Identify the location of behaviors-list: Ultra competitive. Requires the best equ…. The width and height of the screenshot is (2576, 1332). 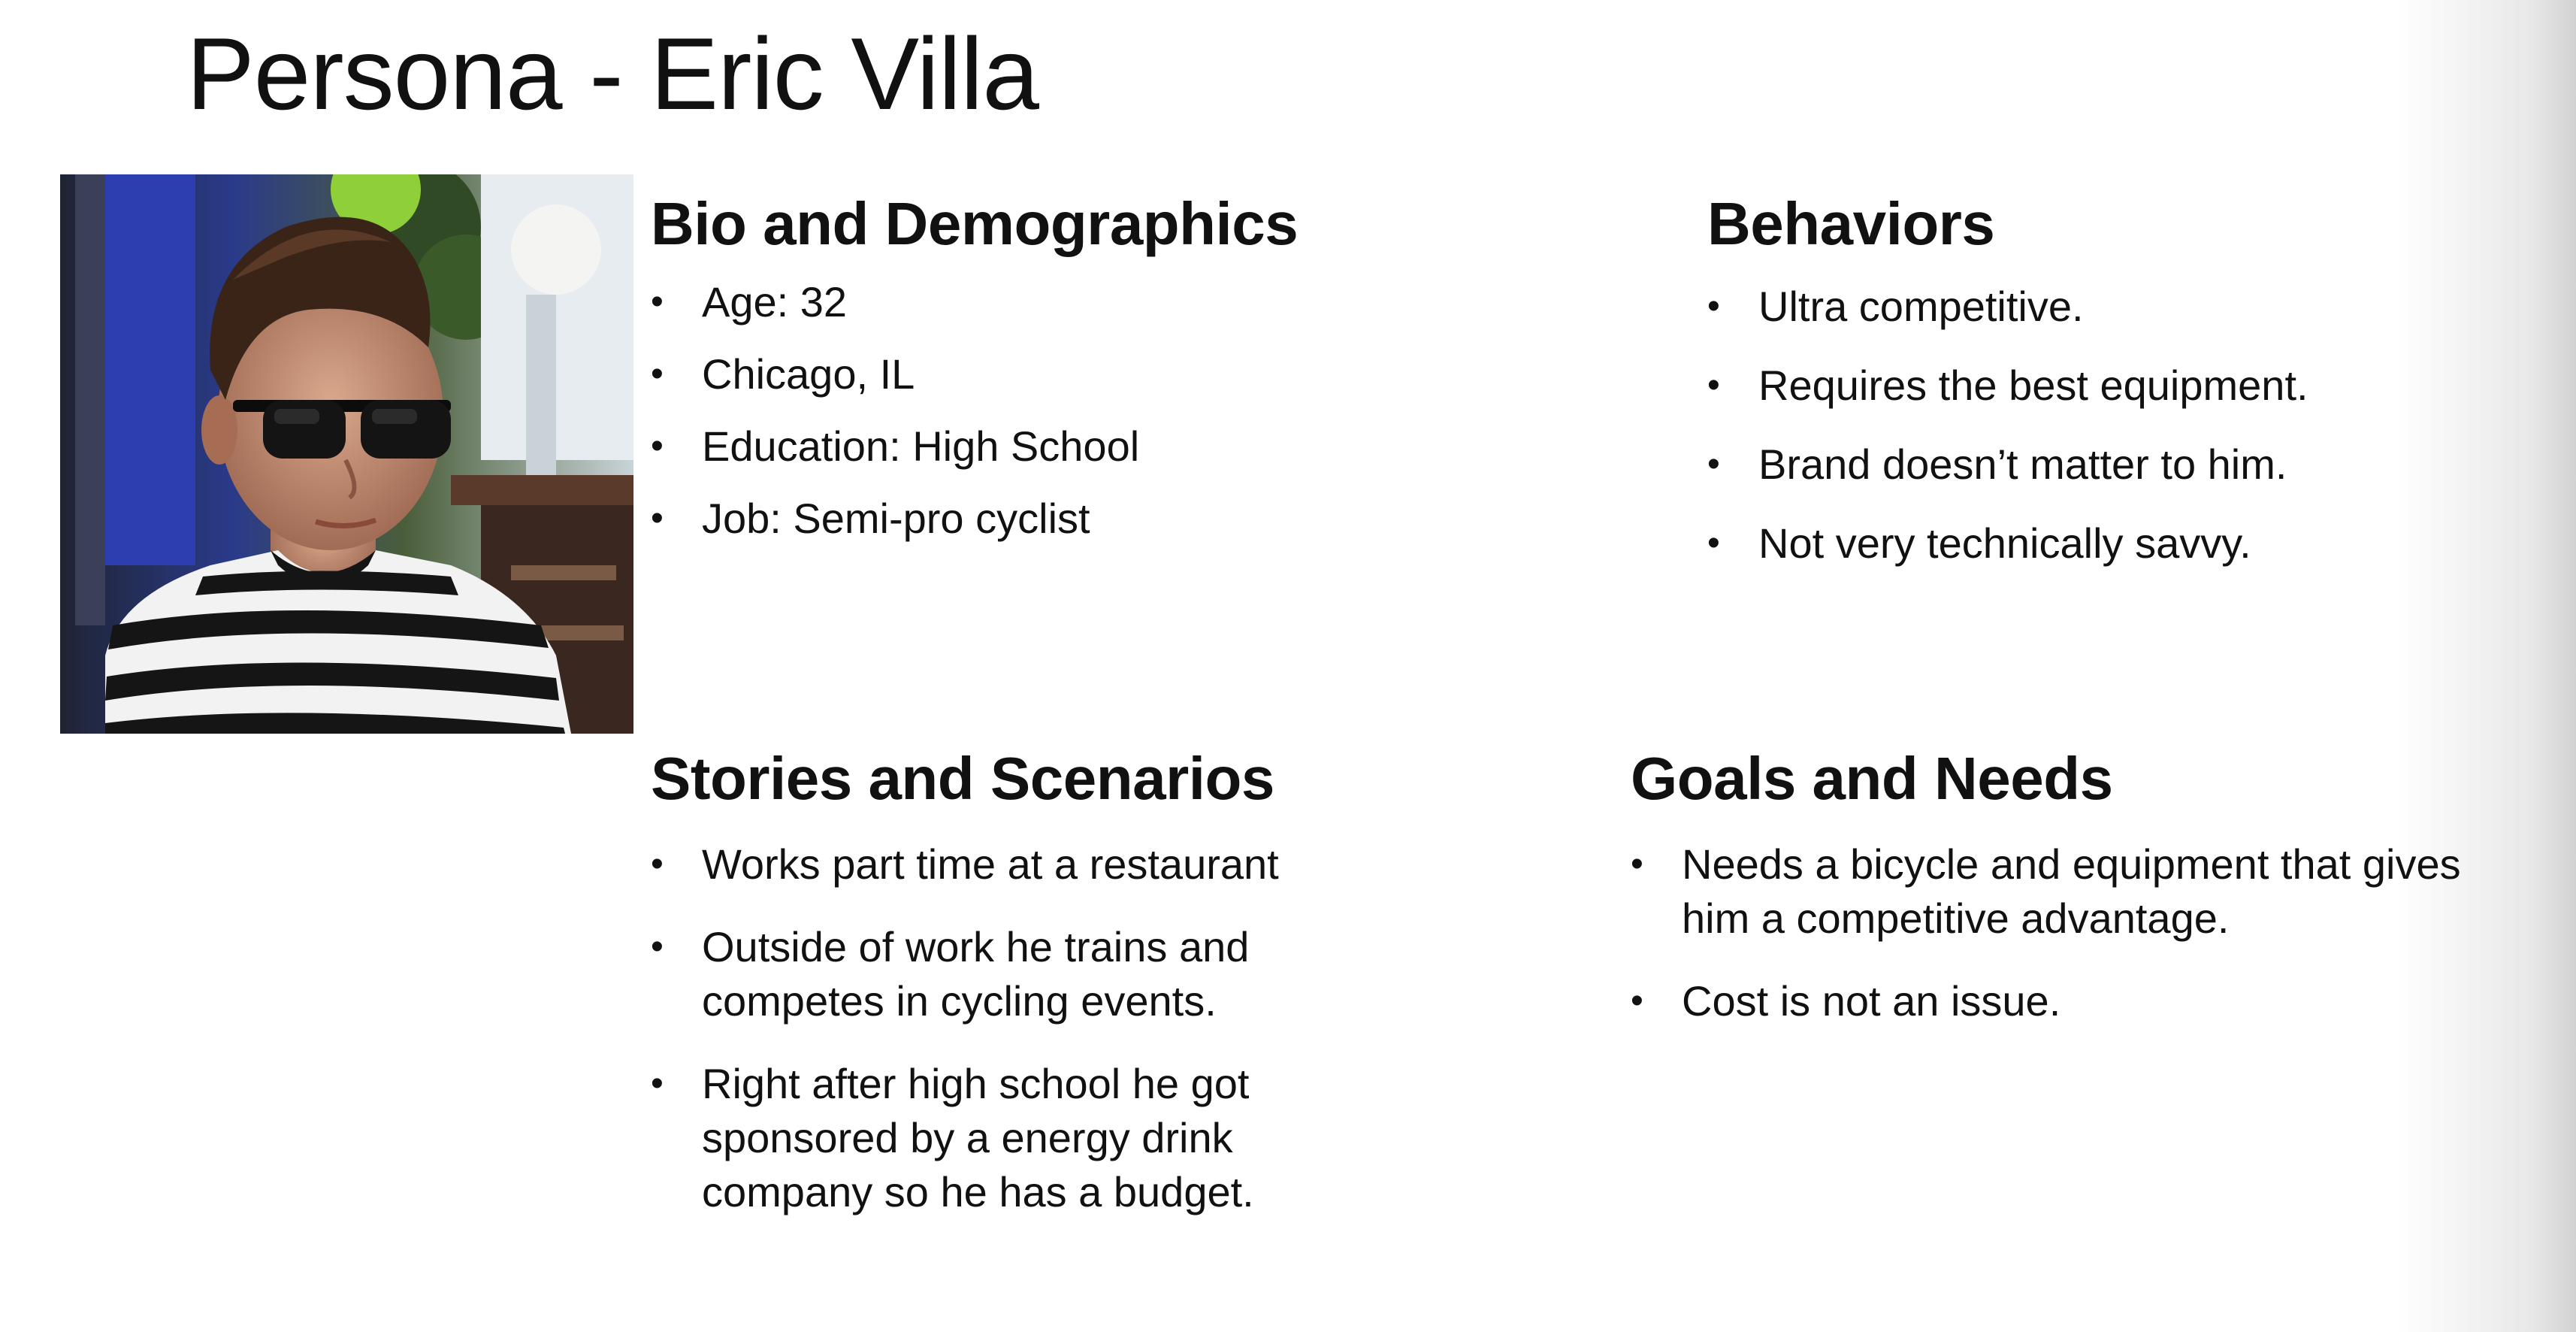
(2121, 426).